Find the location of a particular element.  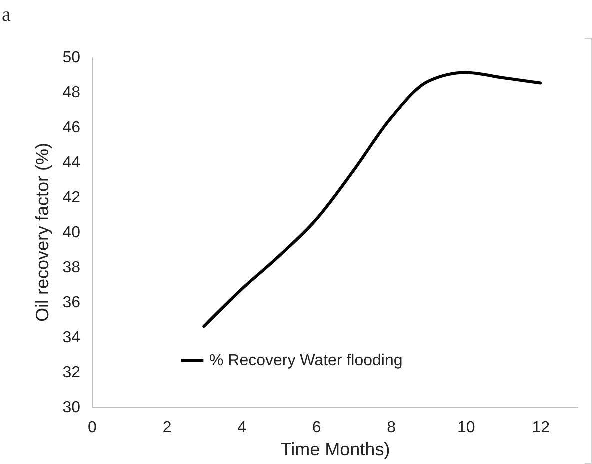

chart-title: a is located at coordinates (6, 15).